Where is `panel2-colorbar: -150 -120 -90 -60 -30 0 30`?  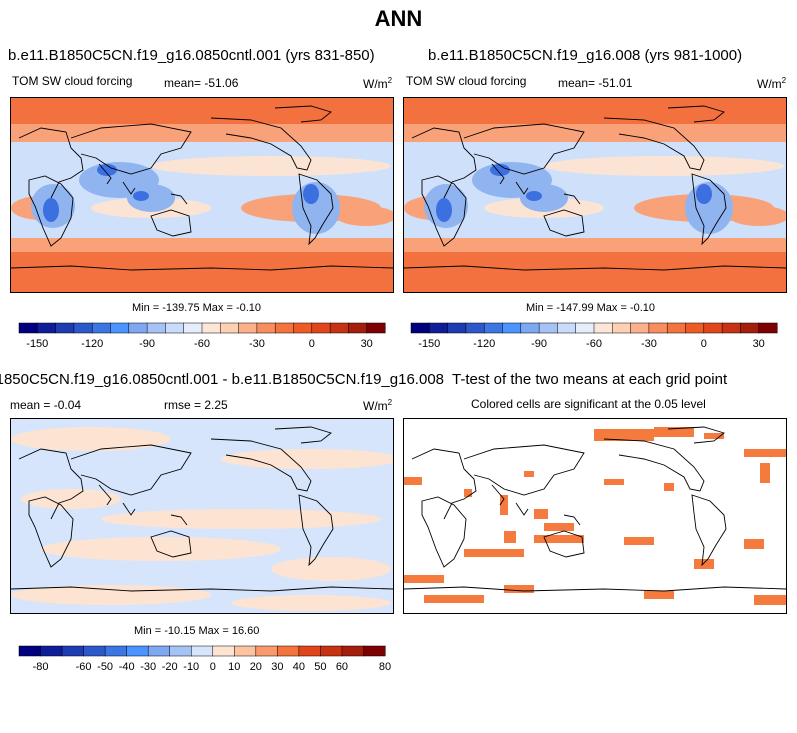 panel2-colorbar: -150 -120 -90 -60 -30 0 30 is located at coordinates (594, 337).